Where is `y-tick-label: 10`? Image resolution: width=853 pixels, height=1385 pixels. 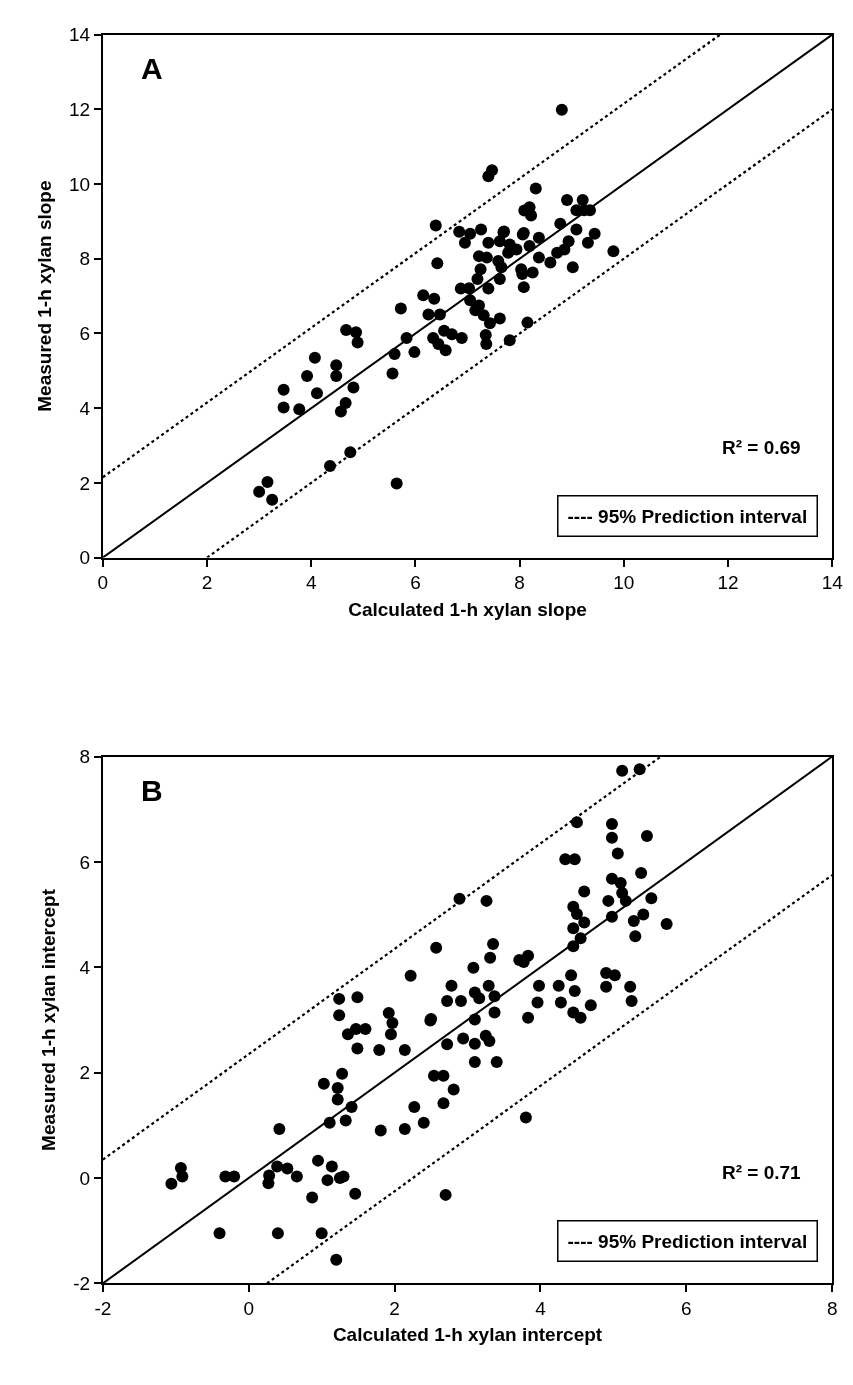 y-tick-label: 10 is located at coordinates (79, 184).